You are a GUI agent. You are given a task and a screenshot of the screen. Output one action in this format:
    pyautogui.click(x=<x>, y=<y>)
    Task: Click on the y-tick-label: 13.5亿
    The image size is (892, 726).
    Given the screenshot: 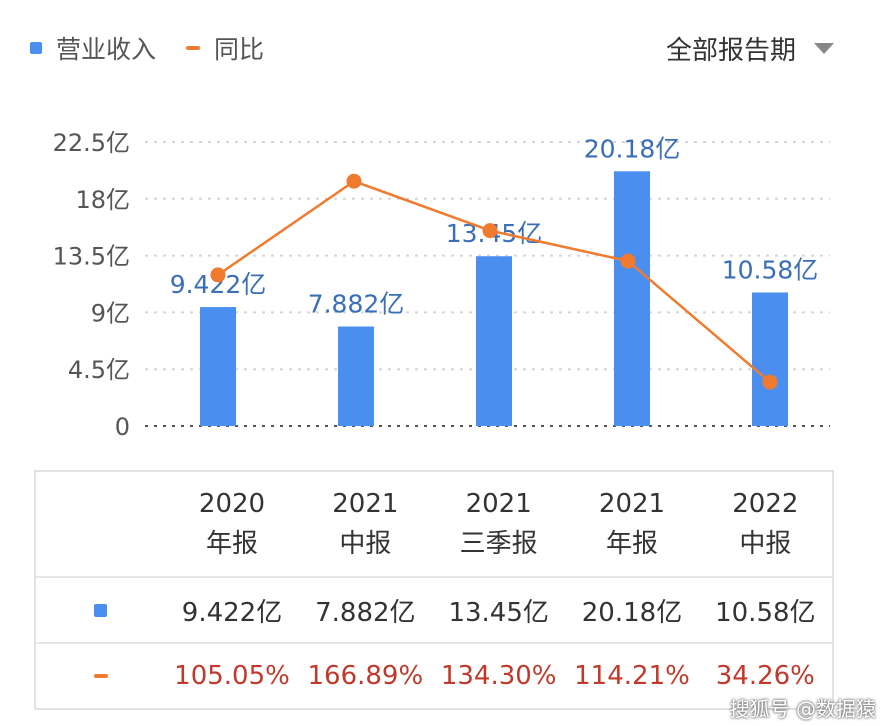 What is the action you would take?
    pyautogui.click(x=91, y=257)
    